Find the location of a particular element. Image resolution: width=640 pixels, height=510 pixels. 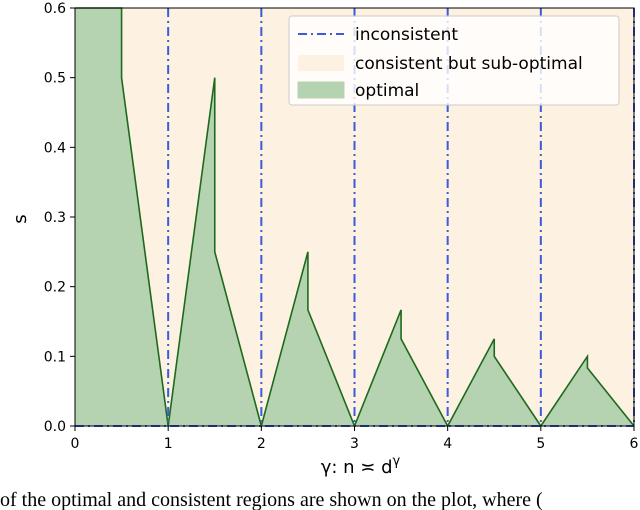

y-ticks: 0.0 0.1 0.2 0.3 0.4 0.5 0.6 is located at coordinates (59, 218).